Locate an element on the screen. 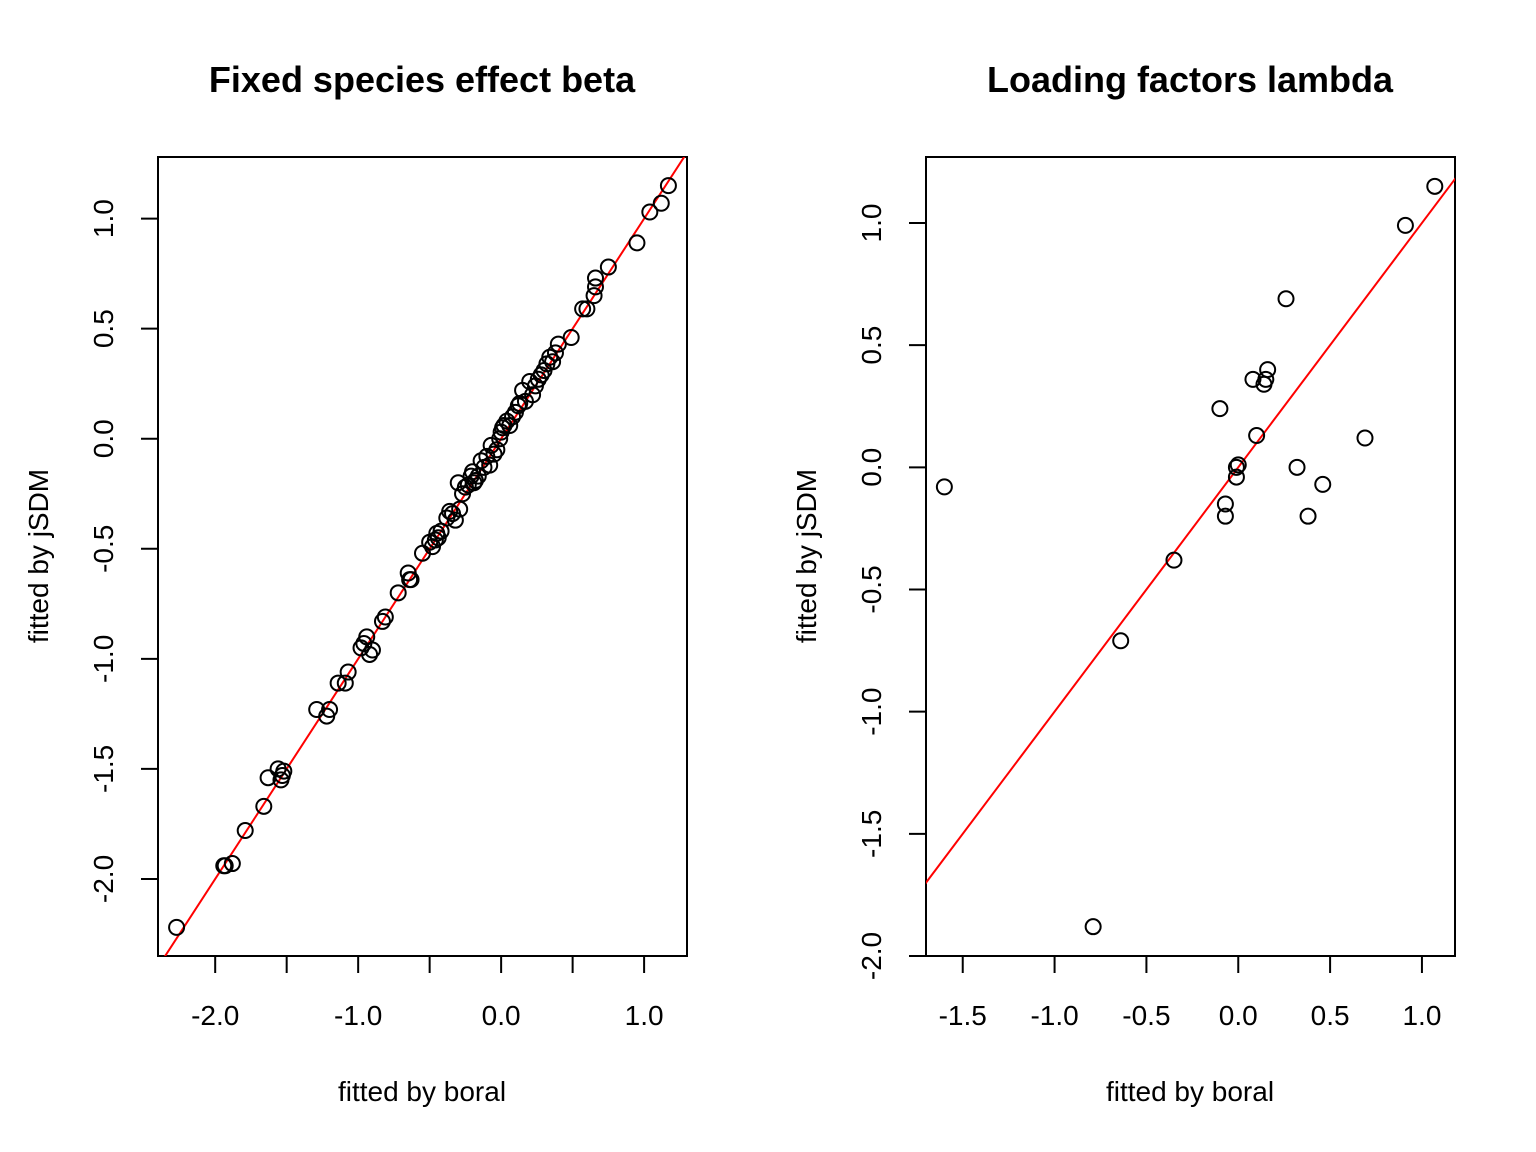 This screenshot has width=1536, height=1152. chart-title: Loading factors lambda is located at coordinates (1190, 79).